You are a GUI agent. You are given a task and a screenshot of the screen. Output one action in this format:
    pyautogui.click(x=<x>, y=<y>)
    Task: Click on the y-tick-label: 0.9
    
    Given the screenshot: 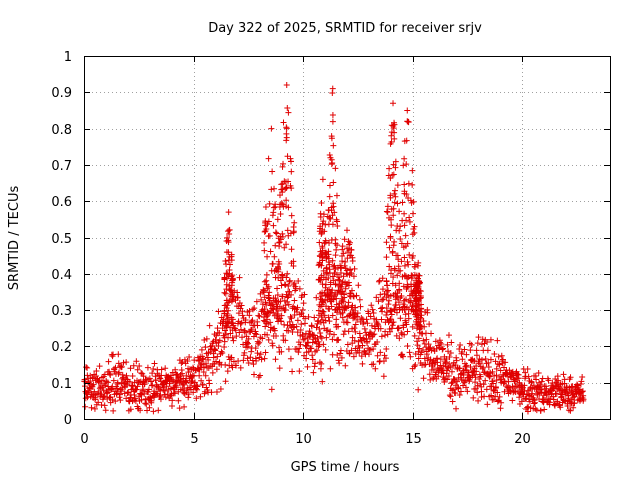 What is the action you would take?
    pyautogui.click(x=61, y=93)
    